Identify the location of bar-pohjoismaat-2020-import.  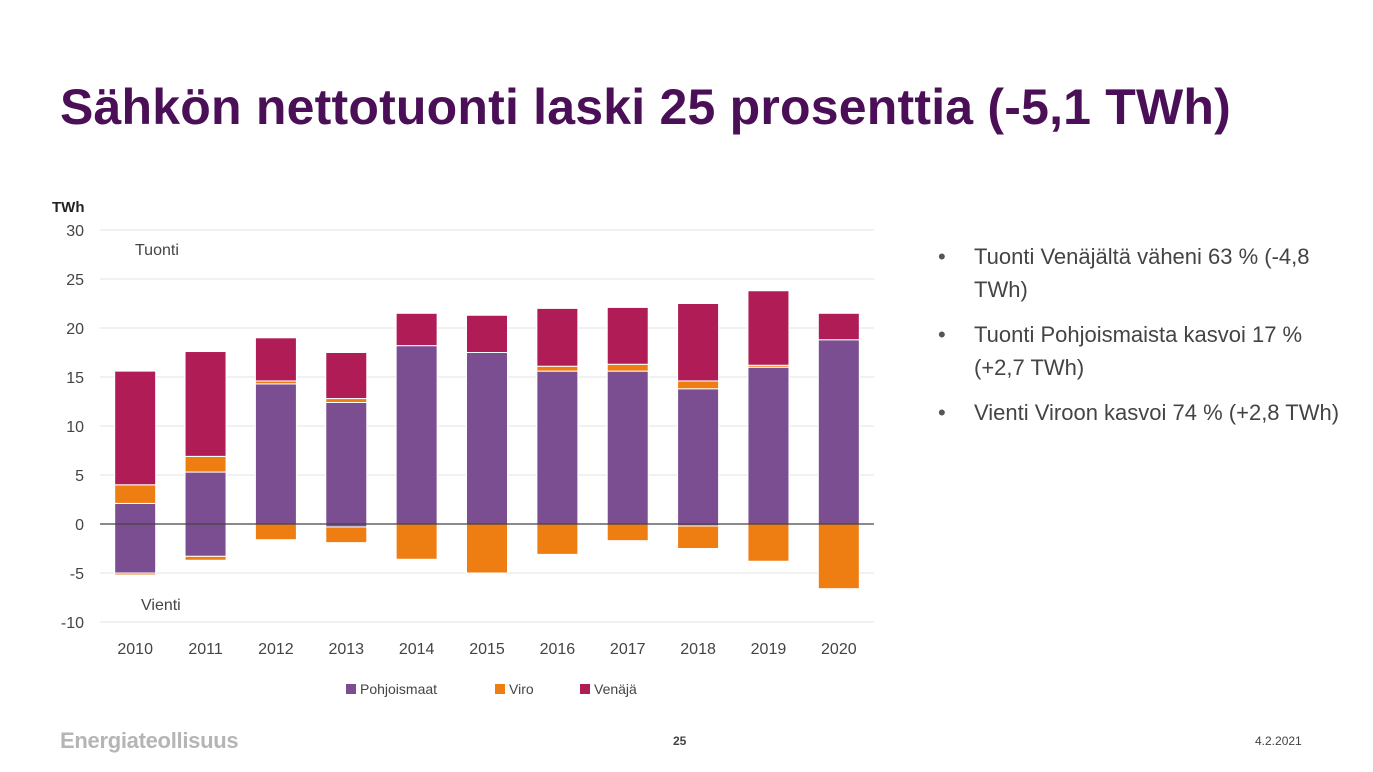
(838, 432).